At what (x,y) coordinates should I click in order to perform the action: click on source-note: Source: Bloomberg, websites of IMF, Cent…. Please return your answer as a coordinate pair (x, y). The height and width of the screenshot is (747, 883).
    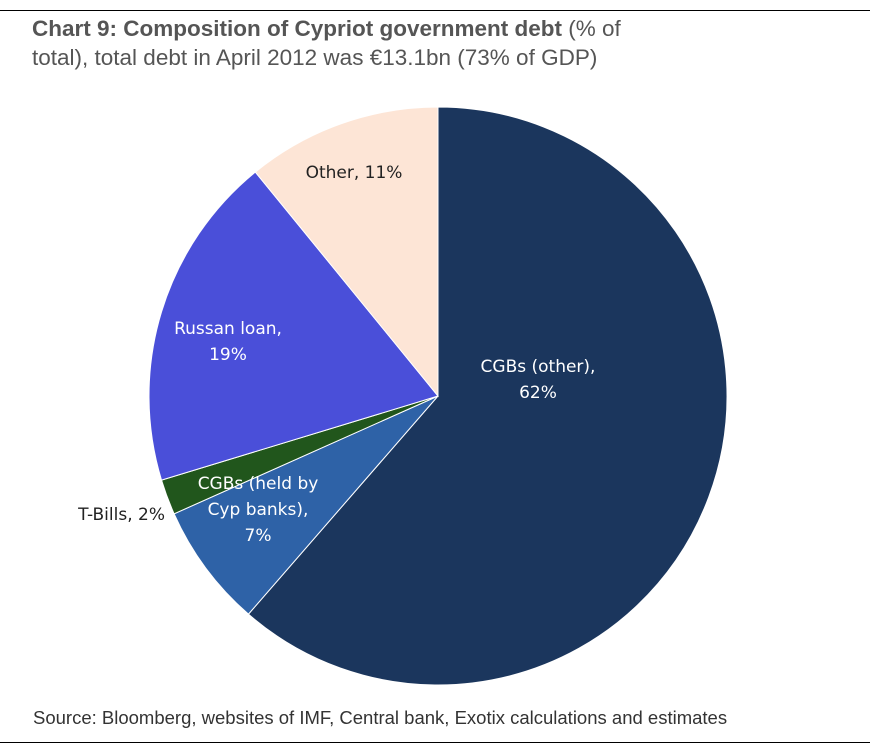
    Looking at the image, I should click on (380, 717).